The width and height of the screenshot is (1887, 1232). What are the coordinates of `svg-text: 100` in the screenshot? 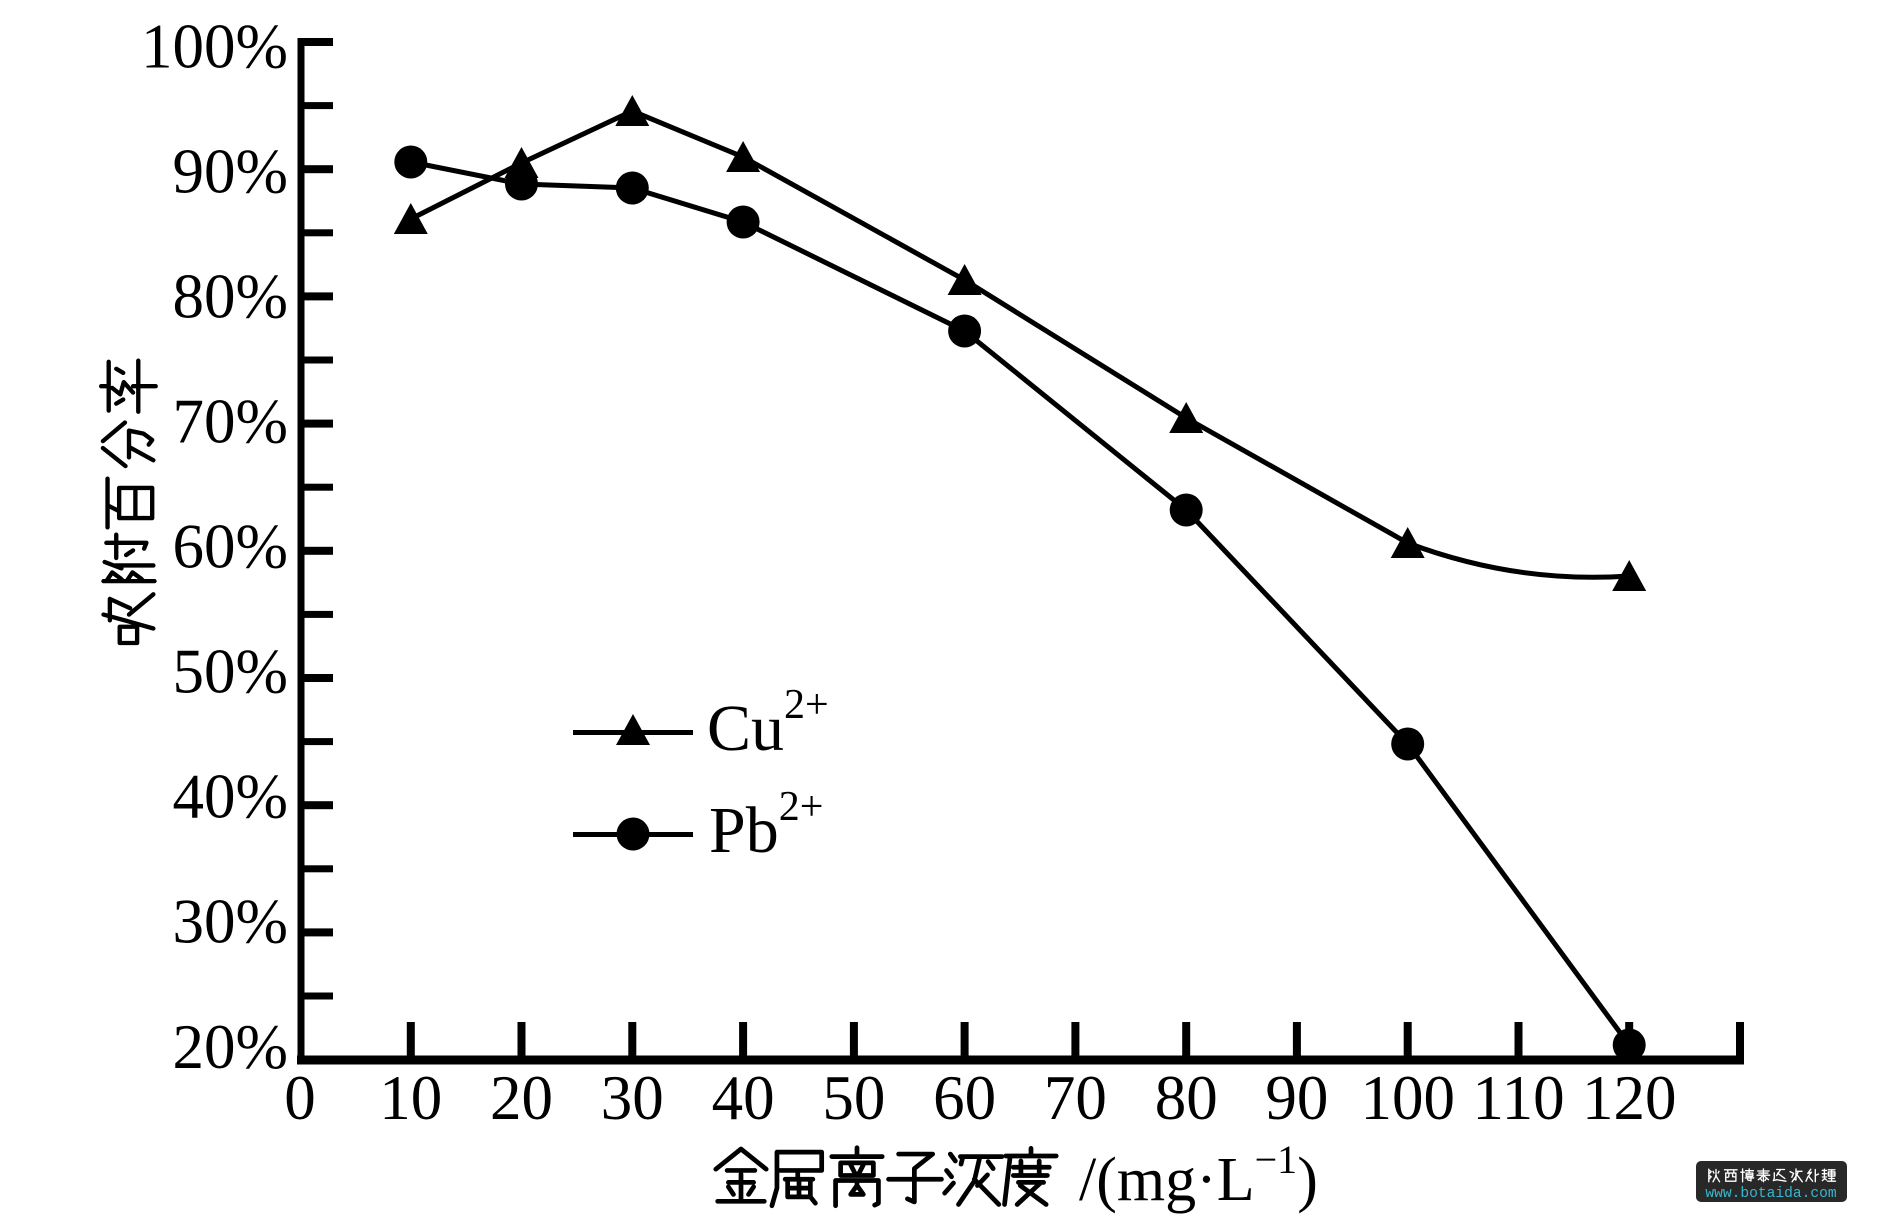 It's located at (1407, 1098).